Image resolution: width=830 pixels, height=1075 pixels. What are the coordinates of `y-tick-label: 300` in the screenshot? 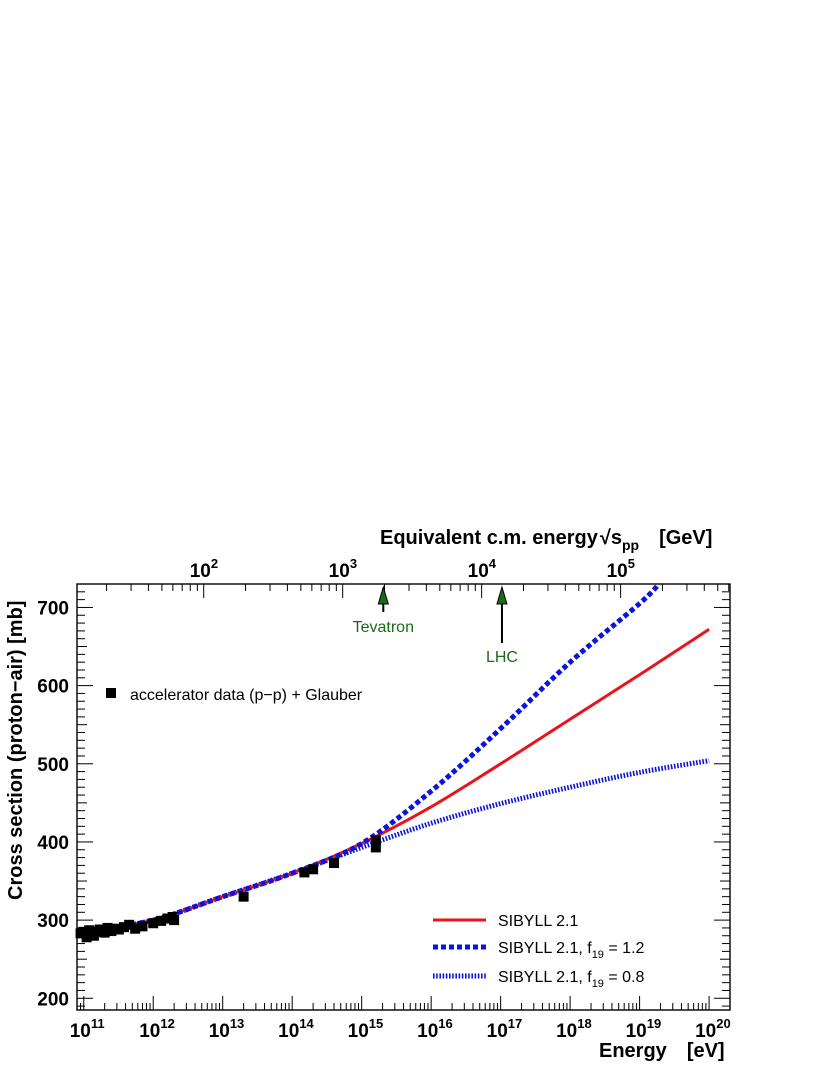 It's located at (53, 921).